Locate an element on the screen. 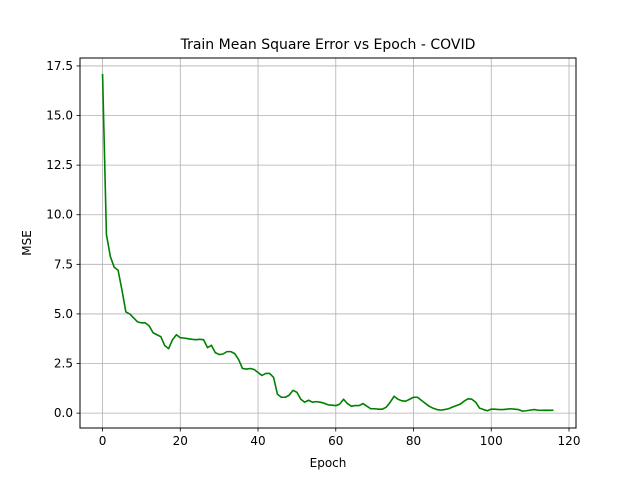 The width and height of the screenshot is (640, 480). y-tick-label: 17.5 is located at coordinates (59, 66).